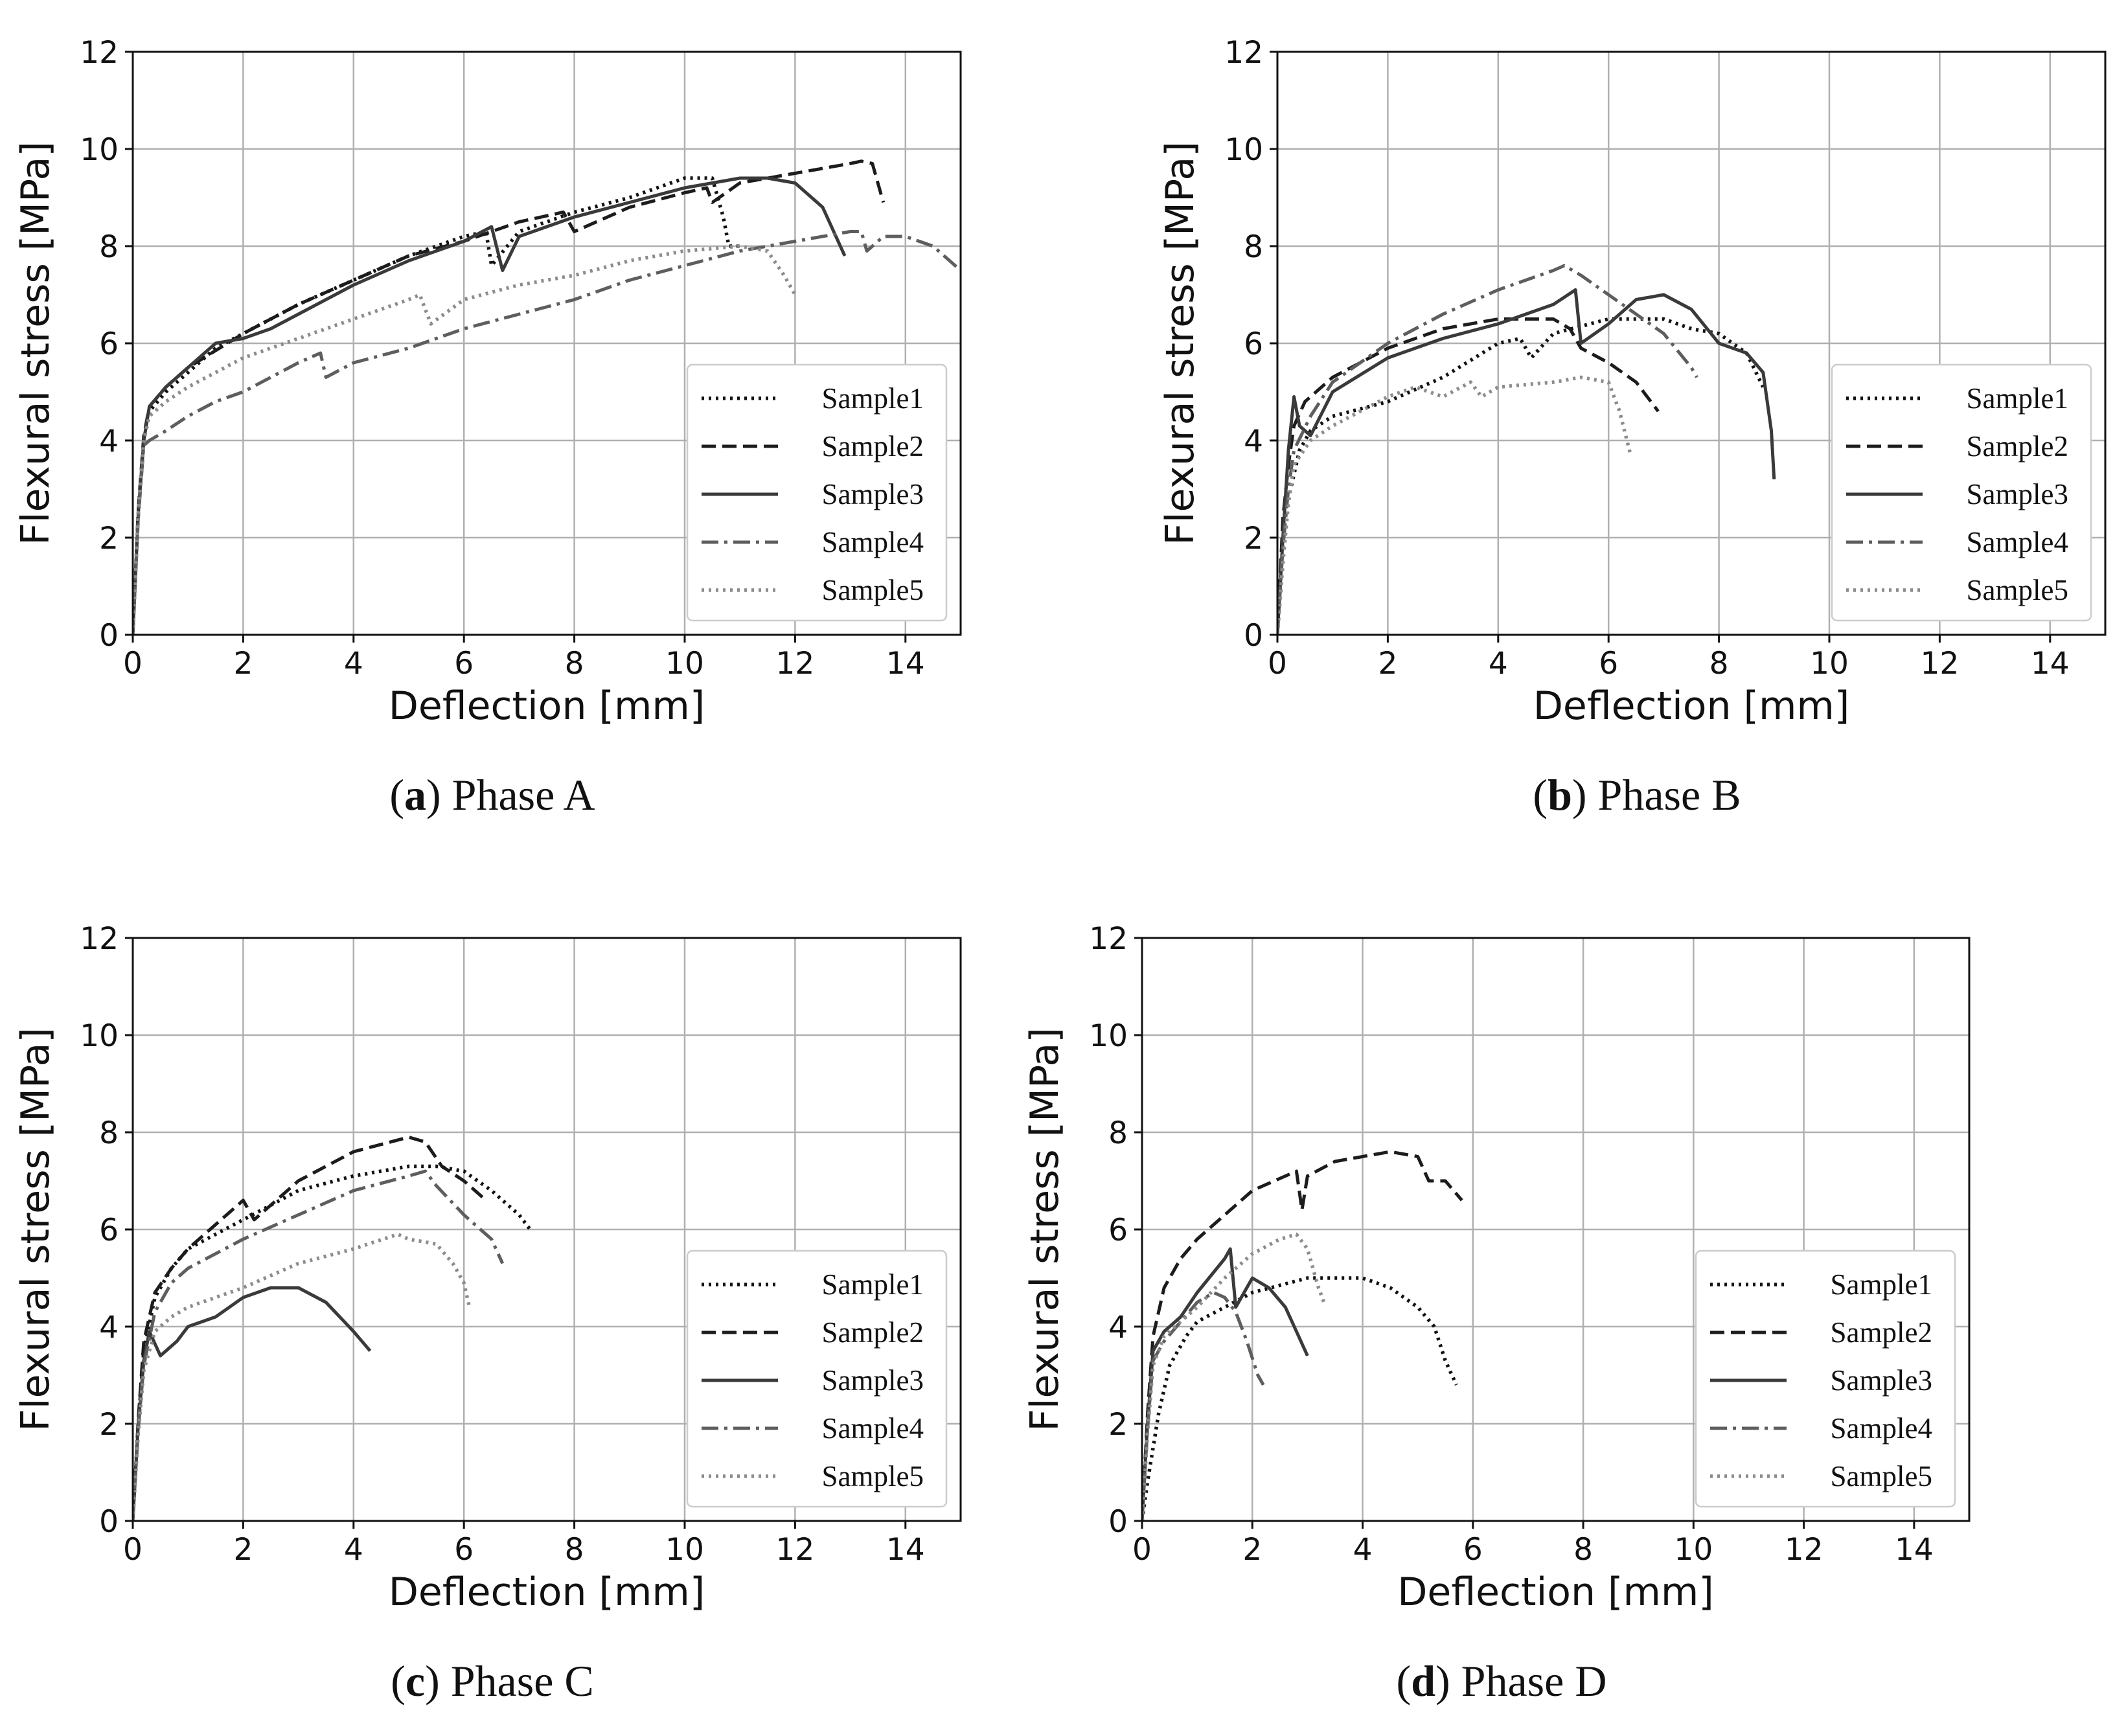  Describe the element at coordinates (415, 1681) in the screenshot. I see `caption-letter: c` at that location.